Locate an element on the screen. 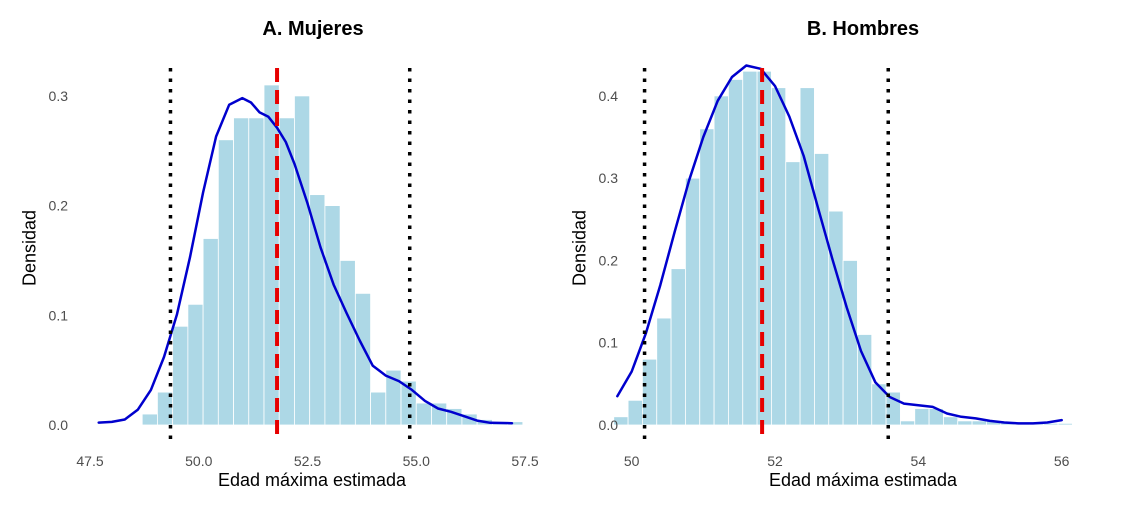  y-axis-ticks: 0.0 0.1 0.2 0.3 0.4 is located at coordinates (609, 260).